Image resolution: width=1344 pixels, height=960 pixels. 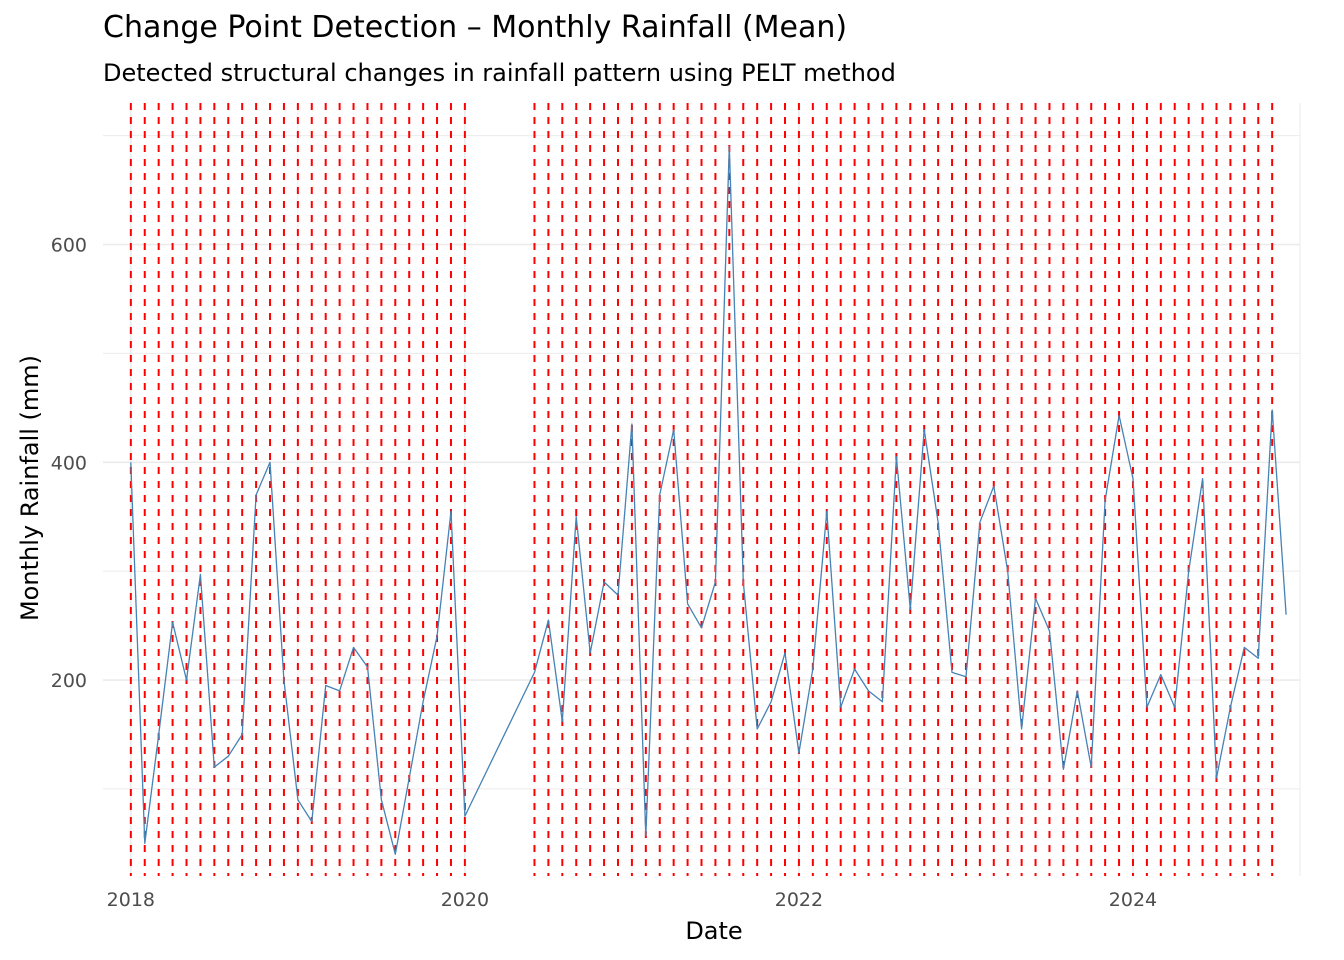 I want to click on x-tick-label: 2024, so click(x=1133, y=900).